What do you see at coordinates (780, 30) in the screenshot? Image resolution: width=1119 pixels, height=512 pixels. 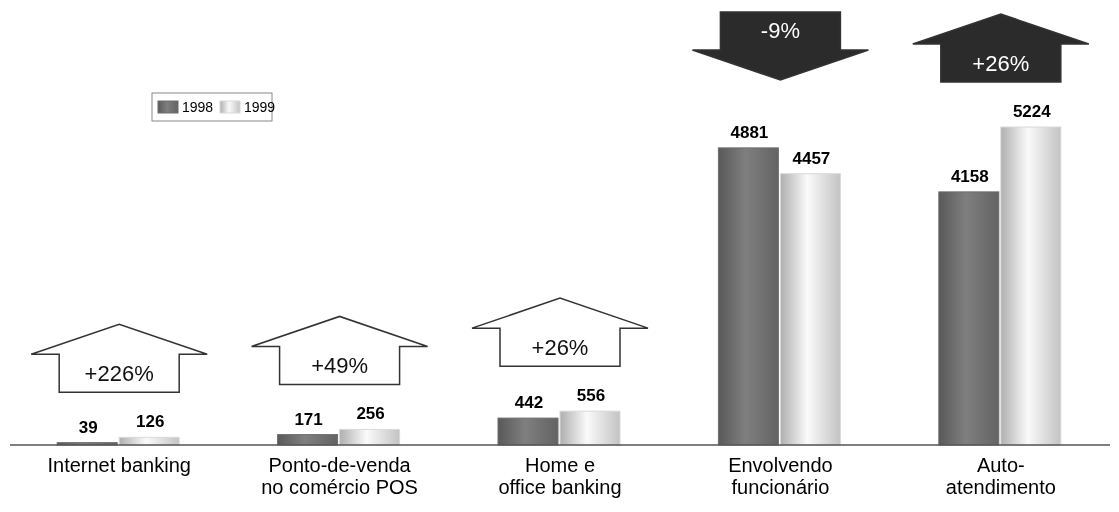 I see `text: -9%` at bounding box center [780, 30].